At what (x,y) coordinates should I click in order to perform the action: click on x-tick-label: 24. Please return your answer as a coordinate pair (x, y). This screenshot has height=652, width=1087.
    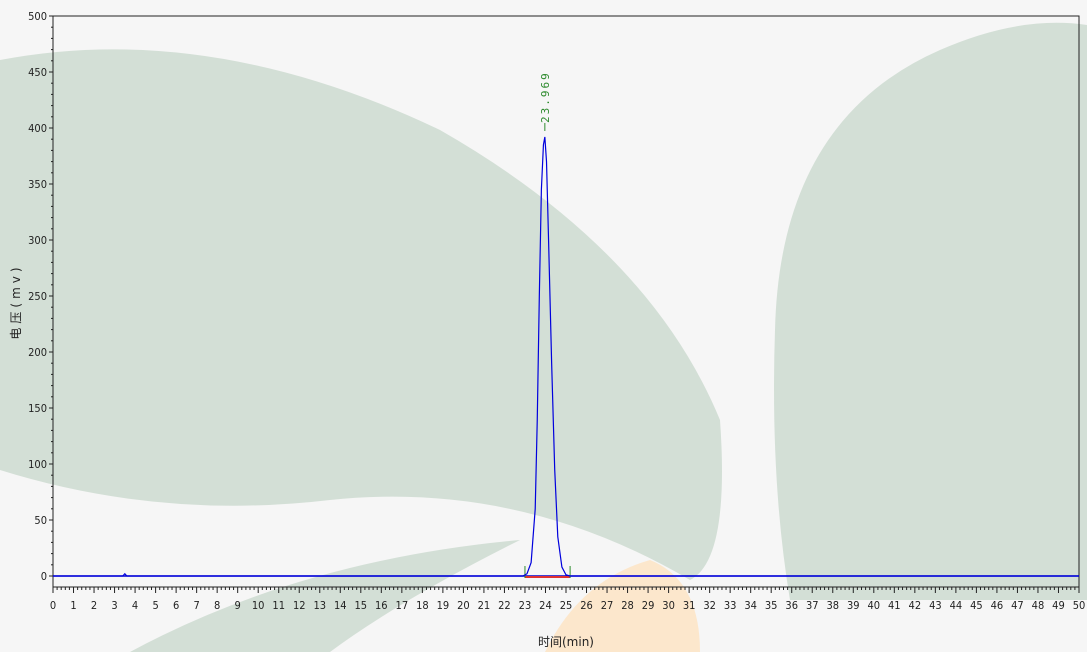
    Looking at the image, I should click on (545, 605).